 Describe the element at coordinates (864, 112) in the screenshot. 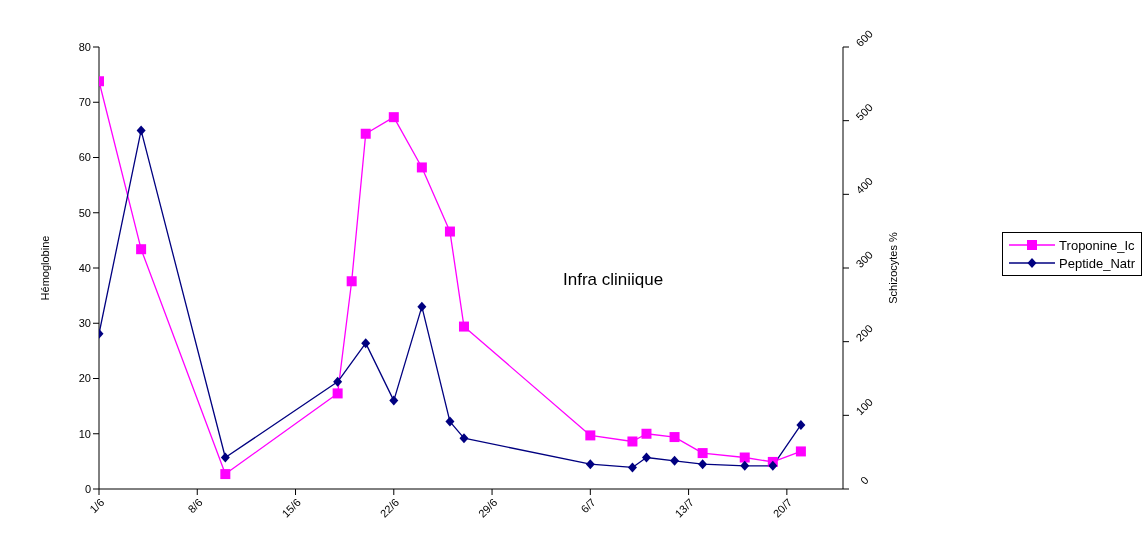

I see `y2-tick-label: 500` at that location.